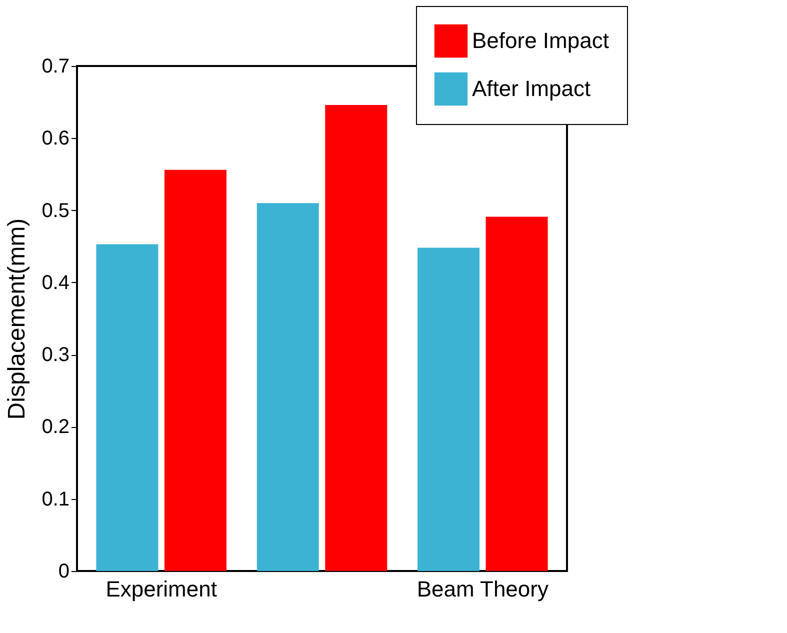 The width and height of the screenshot is (787, 633). Describe the element at coordinates (56, 67) in the screenshot. I see `y-tick-label: 0.7` at that location.